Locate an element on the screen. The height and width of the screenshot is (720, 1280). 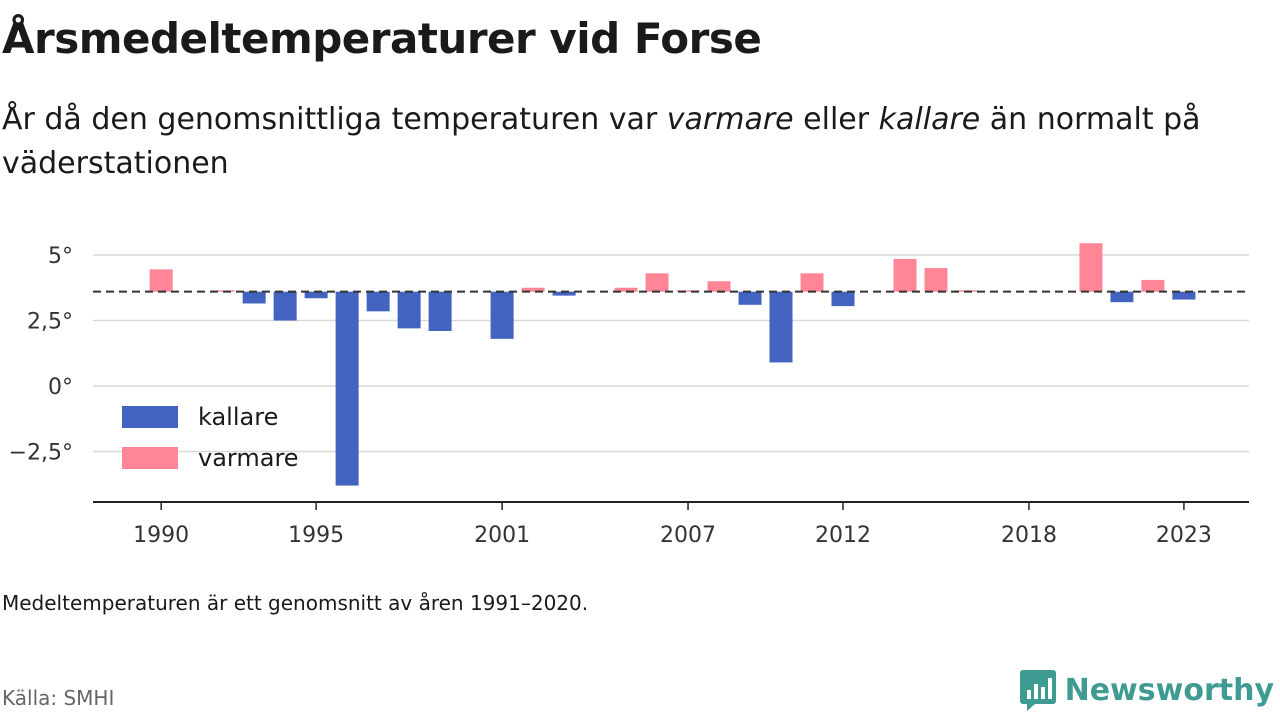
subtitle-emphasis-colder: kallare is located at coordinates (929, 119).